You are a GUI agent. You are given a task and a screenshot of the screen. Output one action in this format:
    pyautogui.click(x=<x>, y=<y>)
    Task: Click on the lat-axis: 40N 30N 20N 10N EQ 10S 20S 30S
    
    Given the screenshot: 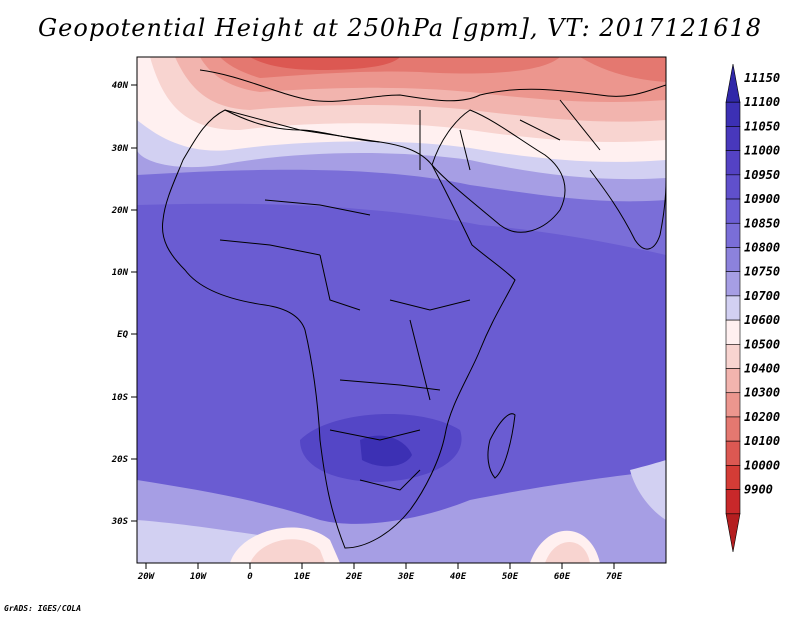 What is the action you would take?
    pyautogui.click(x=124, y=304)
    